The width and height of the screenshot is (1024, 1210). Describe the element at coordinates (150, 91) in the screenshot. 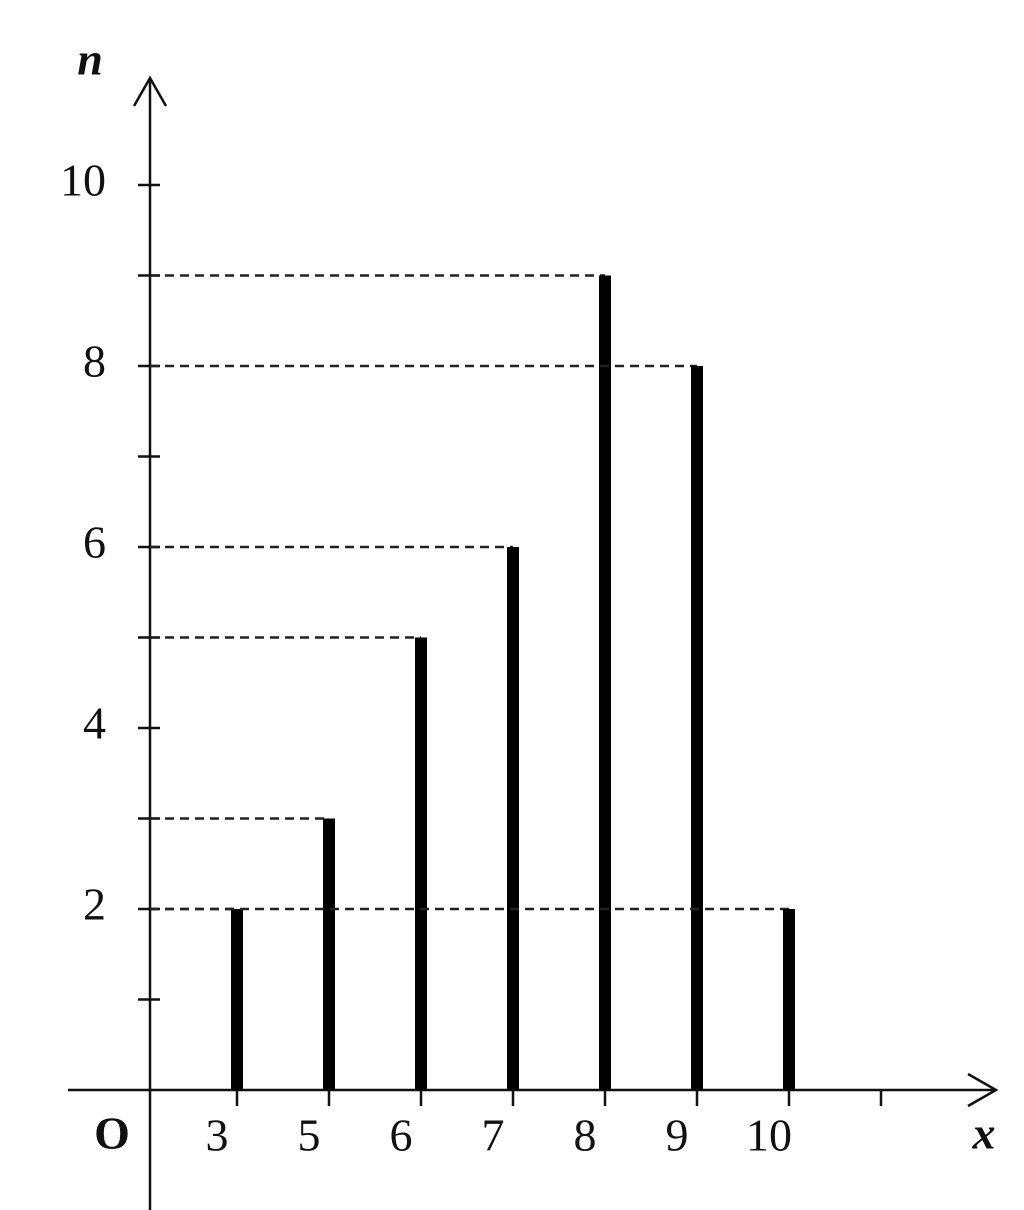

I see `y-axis-arrow` at that location.